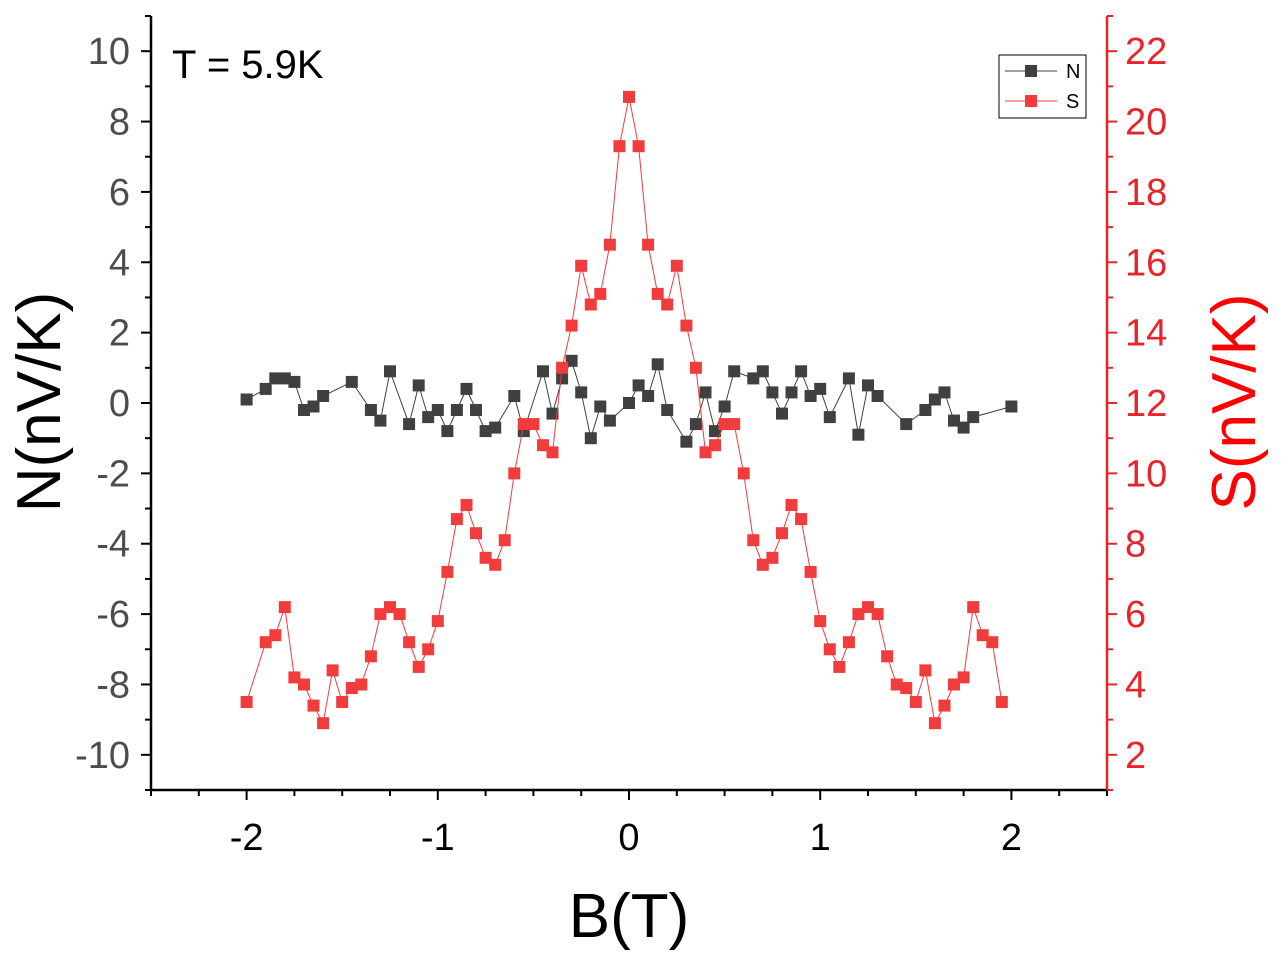 This screenshot has height=958, width=1281. Describe the element at coordinates (119, 404) in the screenshot. I see `y-left-tick-label: 0` at that location.